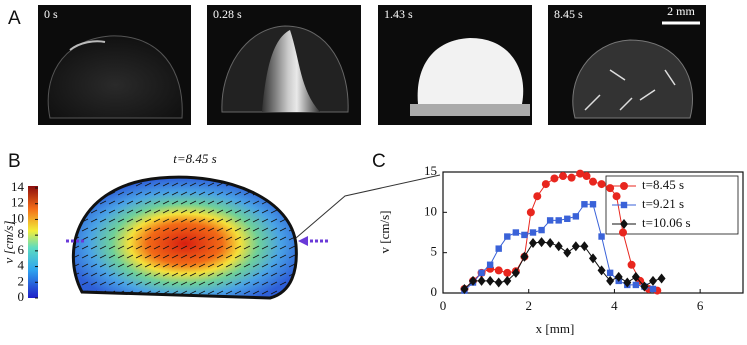  I want to click on photo-time: 8.45 s, so click(568, 14).